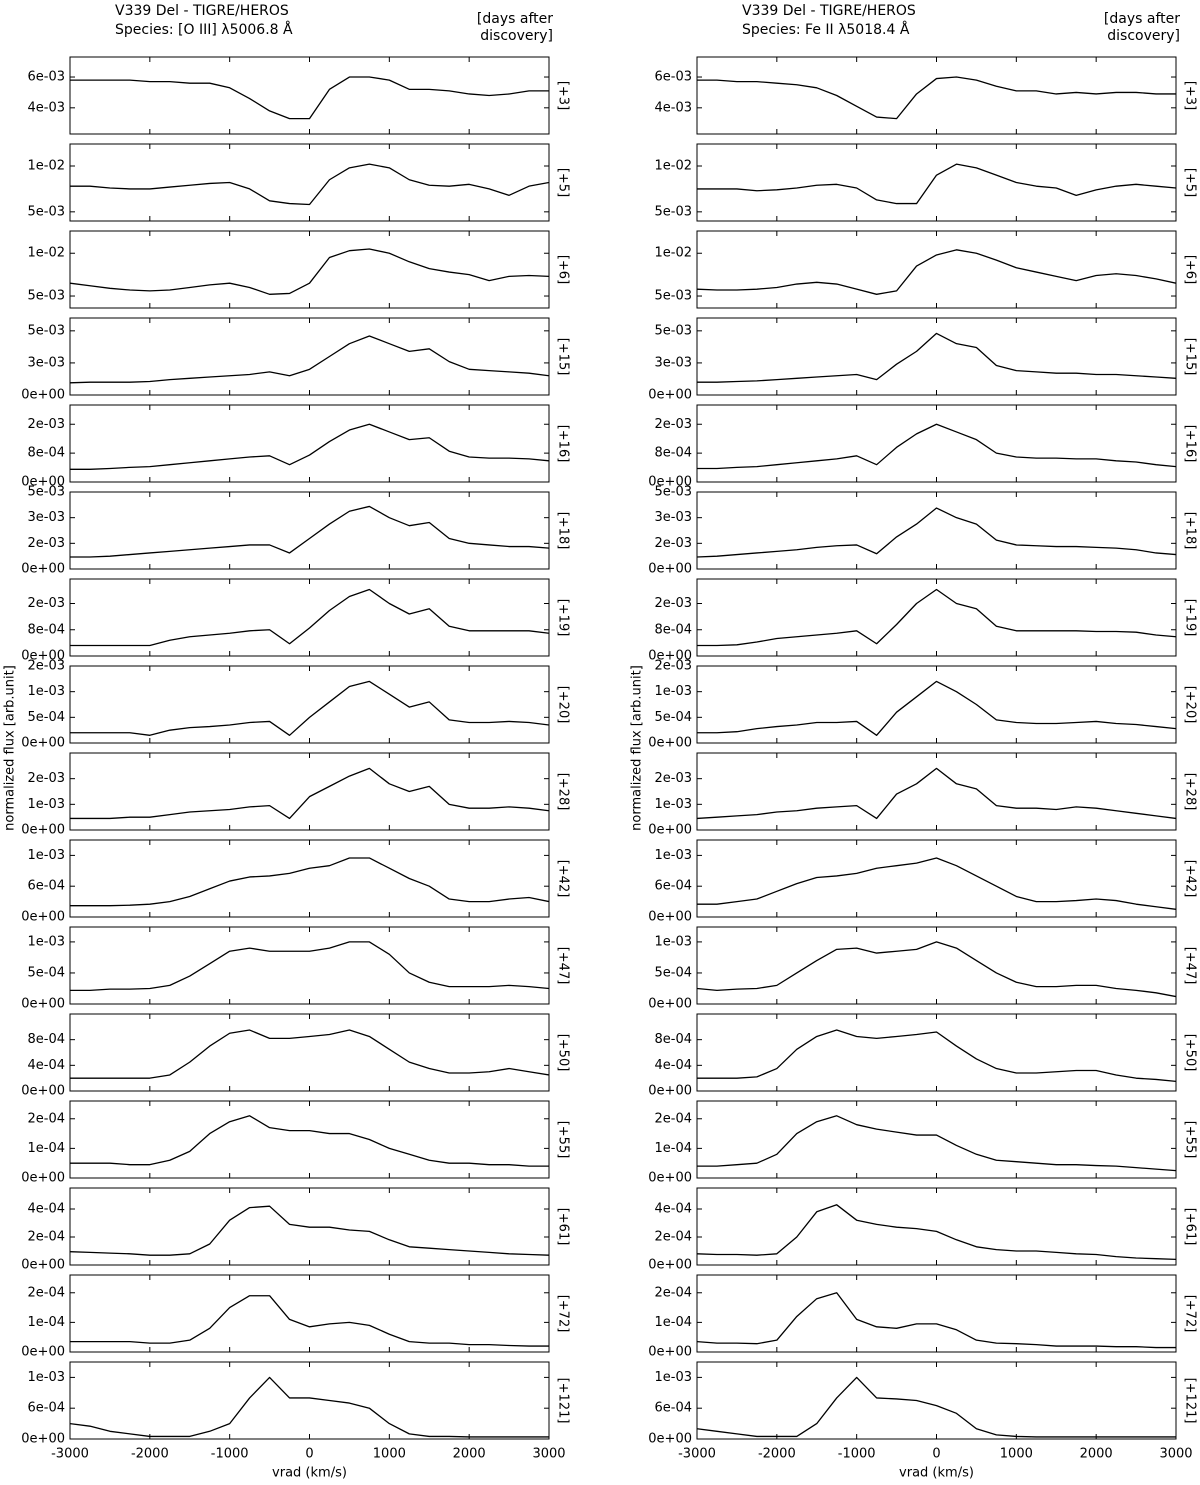 This screenshot has height=1485, width=1200. What do you see at coordinates (563, 1401) in the screenshot?
I see `day-label: [+121]` at bounding box center [563, 1401].